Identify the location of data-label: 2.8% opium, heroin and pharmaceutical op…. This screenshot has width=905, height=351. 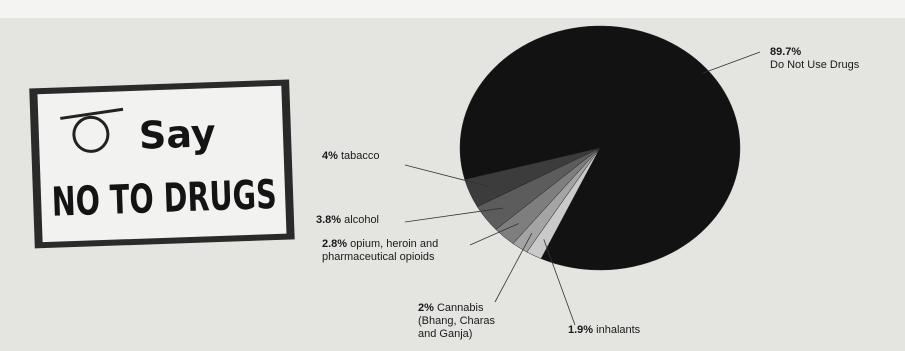
(407, 251).